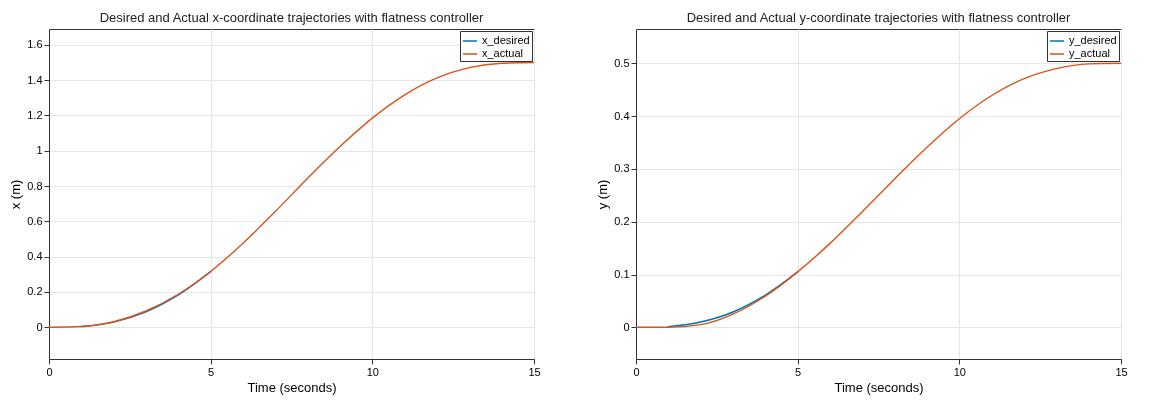 The image size is (1156, 411). What do you see at coordinates (603, 194) in the screenshot?
I see `y-axis-title: y (m)` at bounding box center [603, 194].